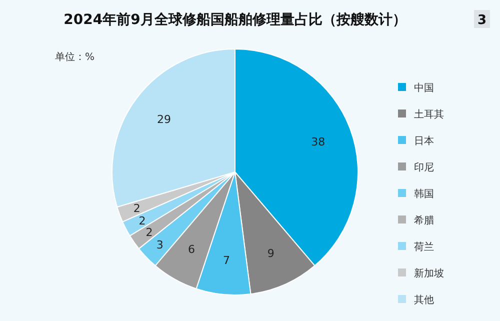 This screenshot has width=500, height=321. What do you see at coordinates (235, 20) in the screenshot?
I see `chart-title: 2024年前9月全球修船国船舶修理量占比（按艘数计）` at bounding box center [235, 20].